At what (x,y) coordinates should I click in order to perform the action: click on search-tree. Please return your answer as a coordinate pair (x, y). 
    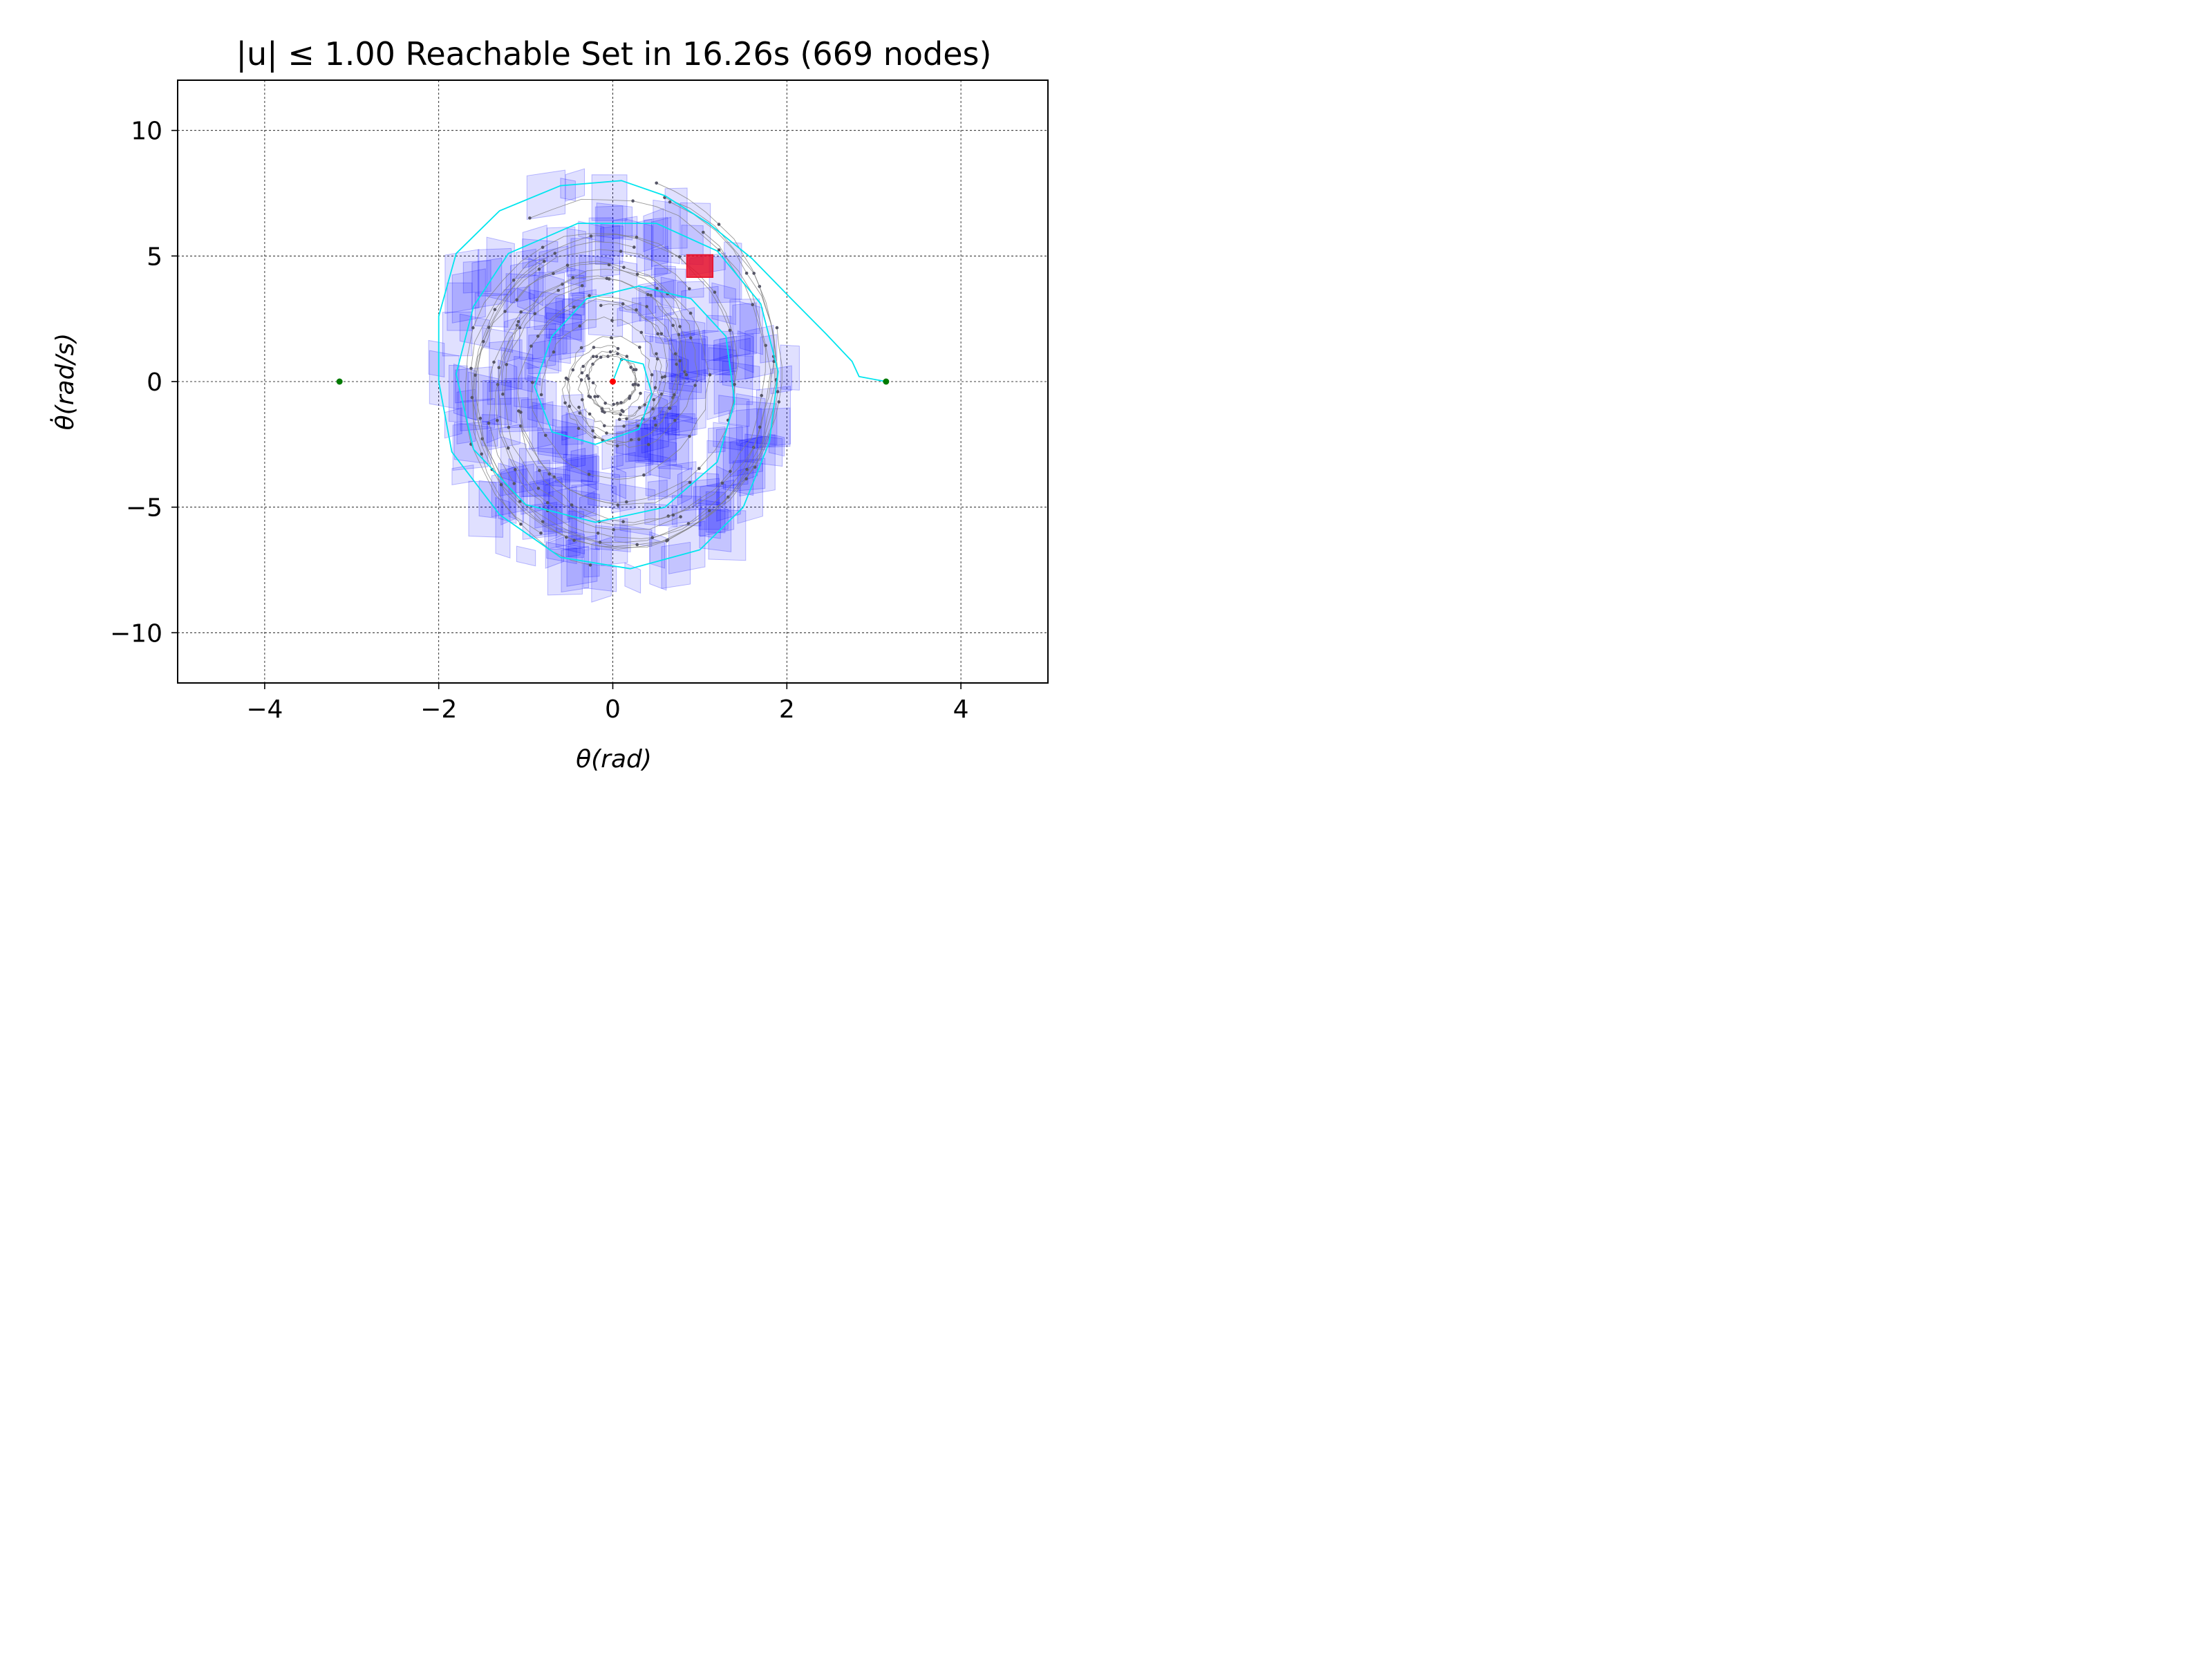
    Looking at the image, I should click on (623, 374).